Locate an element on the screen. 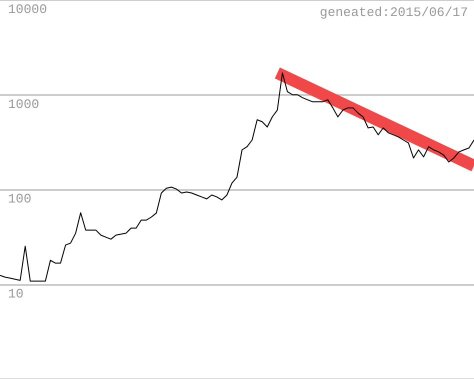 The image size is (474, 379). y-tick-label: 10 is located at coordinates (16, 294).